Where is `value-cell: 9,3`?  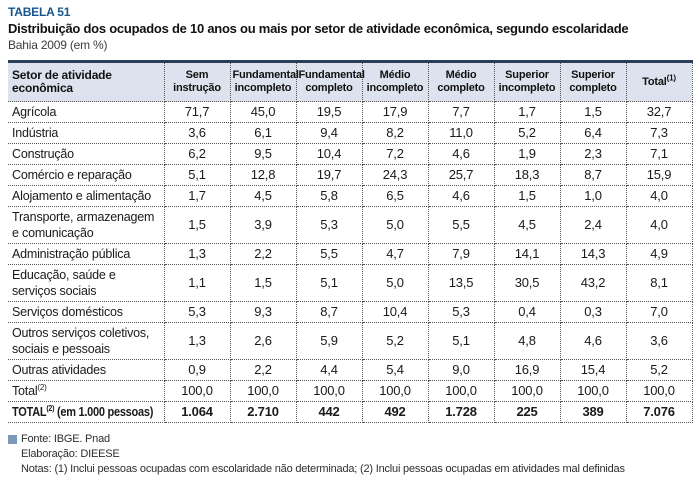
value-cell: 9,3 is located at coordinates (263, 312).